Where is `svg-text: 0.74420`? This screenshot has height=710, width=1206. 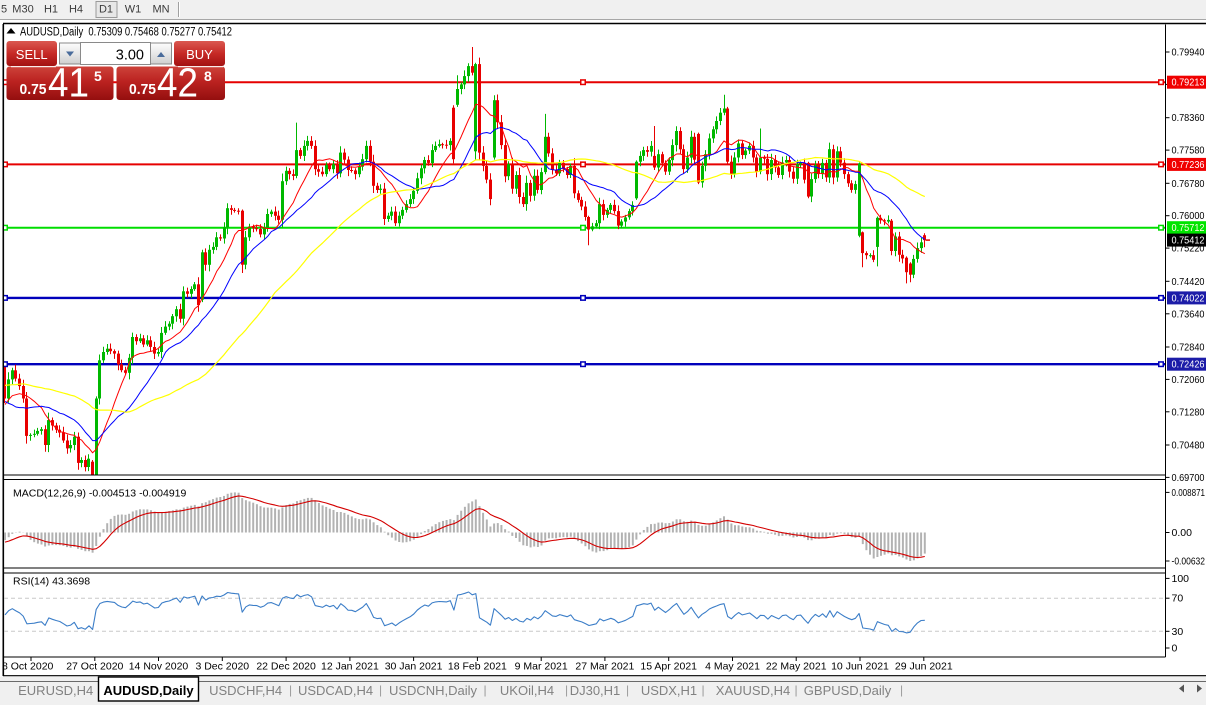
svg-text: 0.74420 is located at coordinates (1188, 282).